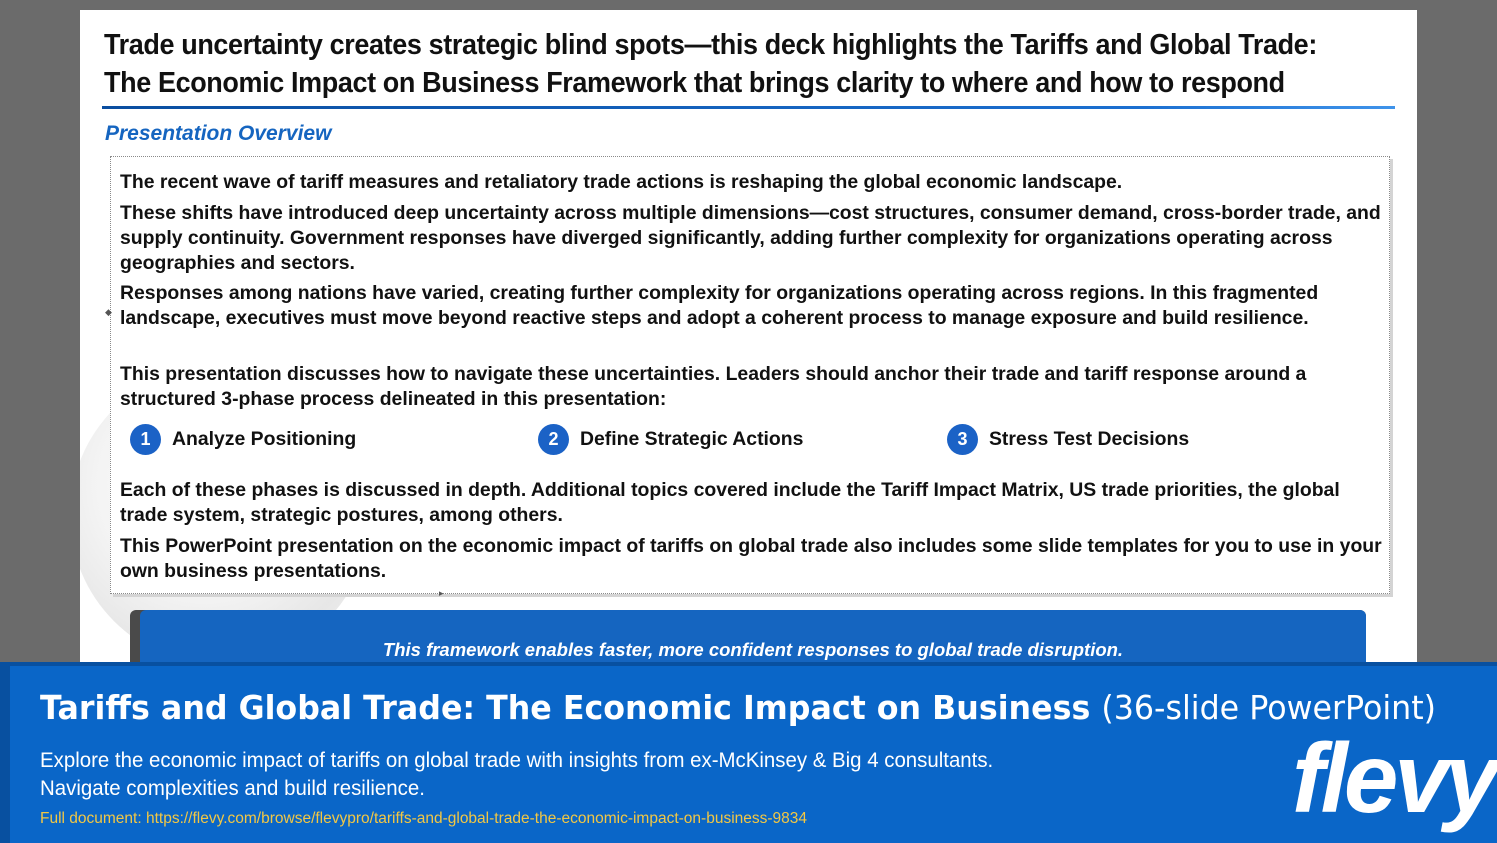 This screenshot has width=1497, height=843. Describe the element at coordinates (264, 439) in the screenshot. I see `phase-label: Analyze Positioning` at that location.